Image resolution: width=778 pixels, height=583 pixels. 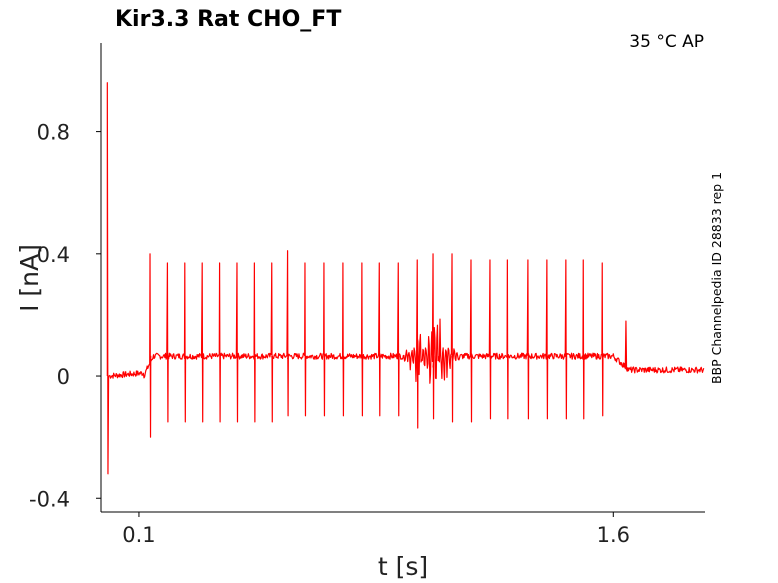 I want to click on y-ticks: 0.8 0.4 0 -0.4, so click(x=65, y=316).